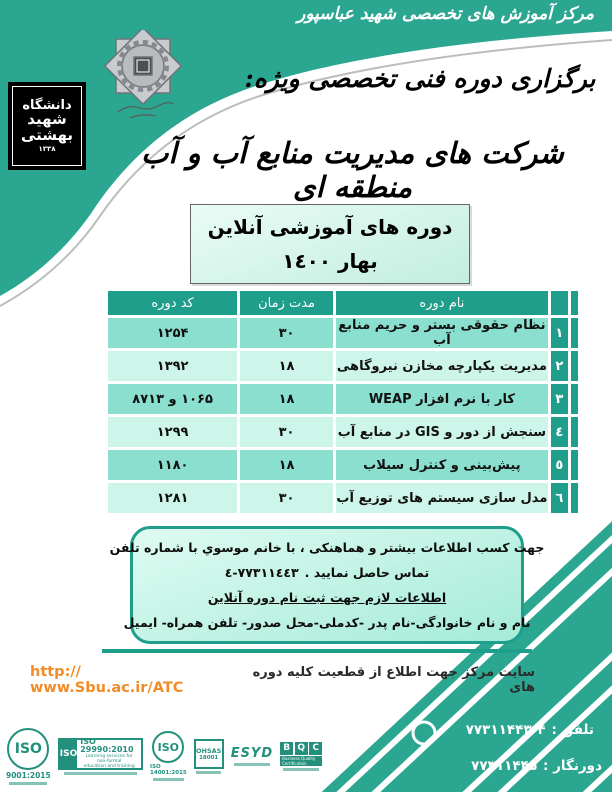 The width and height of the screenshot is (612, 792). Describe the element at coordinates (424, 733) in the screenshot. I see `stripe-arc-ornament` at that location.